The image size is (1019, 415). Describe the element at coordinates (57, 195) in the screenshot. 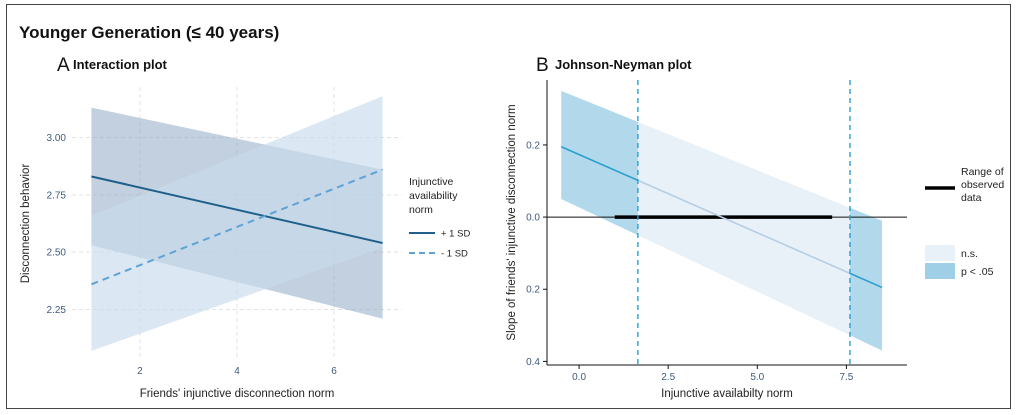

I see `y-tick-label: 2.75` at that location.